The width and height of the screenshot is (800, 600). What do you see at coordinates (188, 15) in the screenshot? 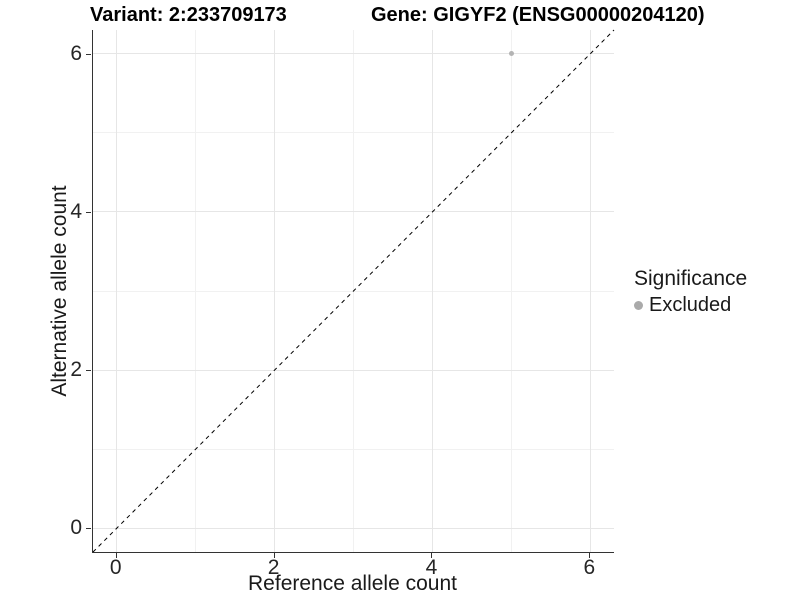
I see `plot-title-variant: Variant: 2:233709173` at bounding box center [188, 15].